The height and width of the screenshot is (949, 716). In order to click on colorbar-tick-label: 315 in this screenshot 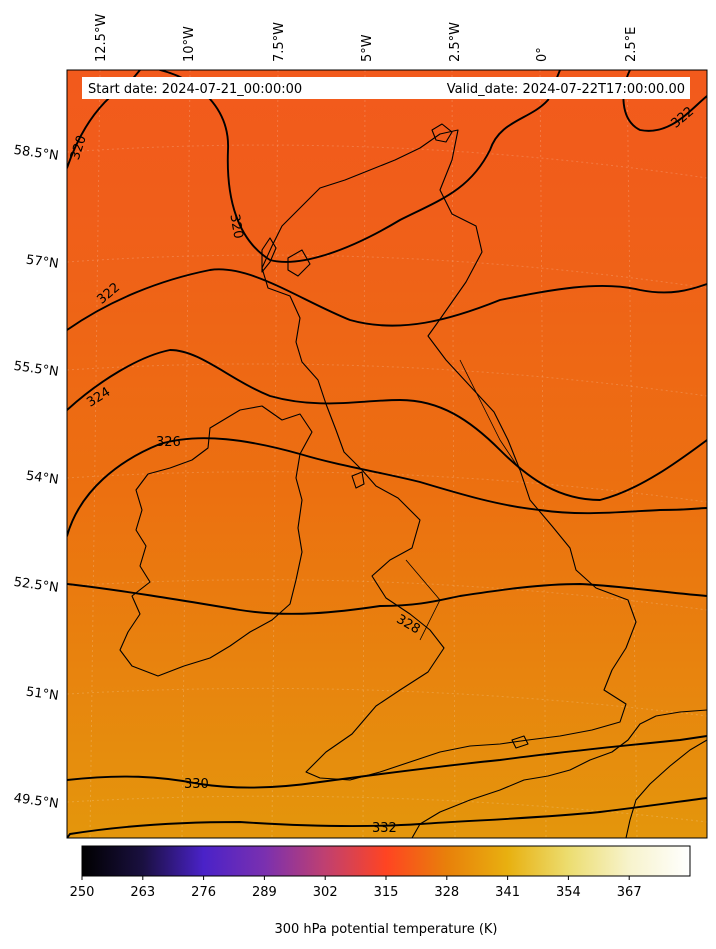, I will do `click(386, 892)`.